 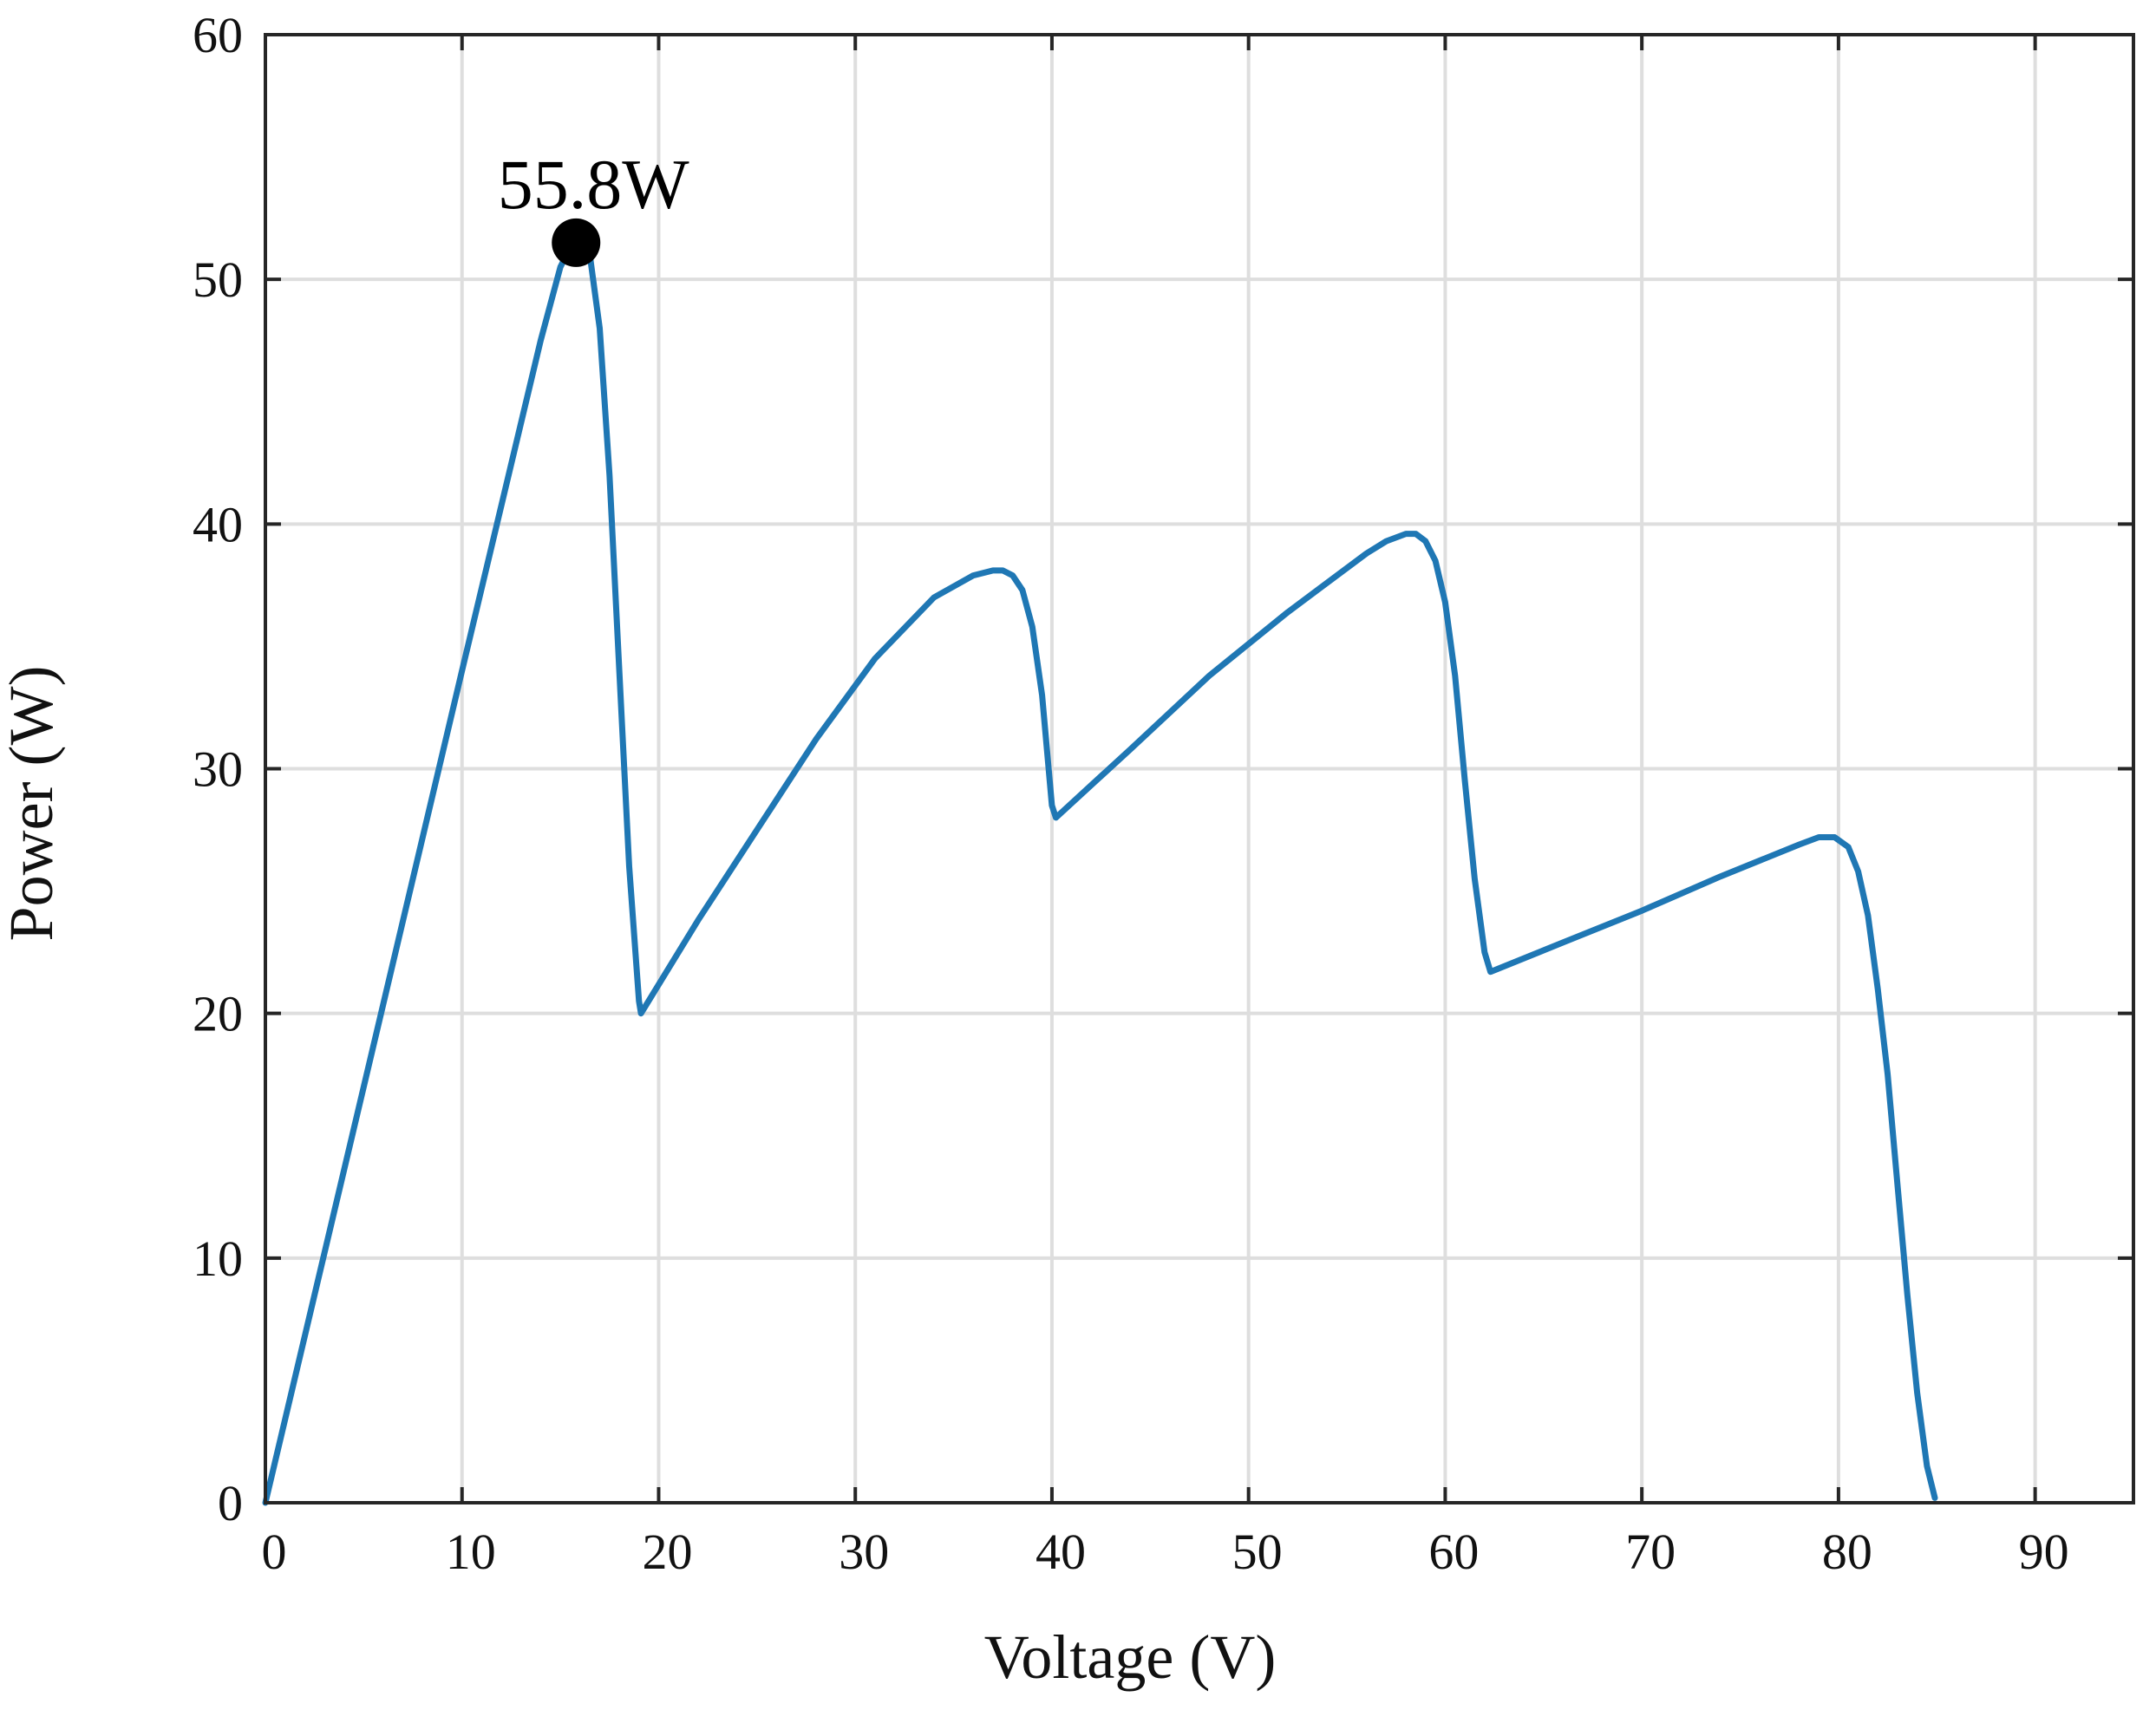 What do you see at coordinates (667, 1552) in the screenshot?
I see `x-tick-label: 20` at bounding box center [667, 1552].